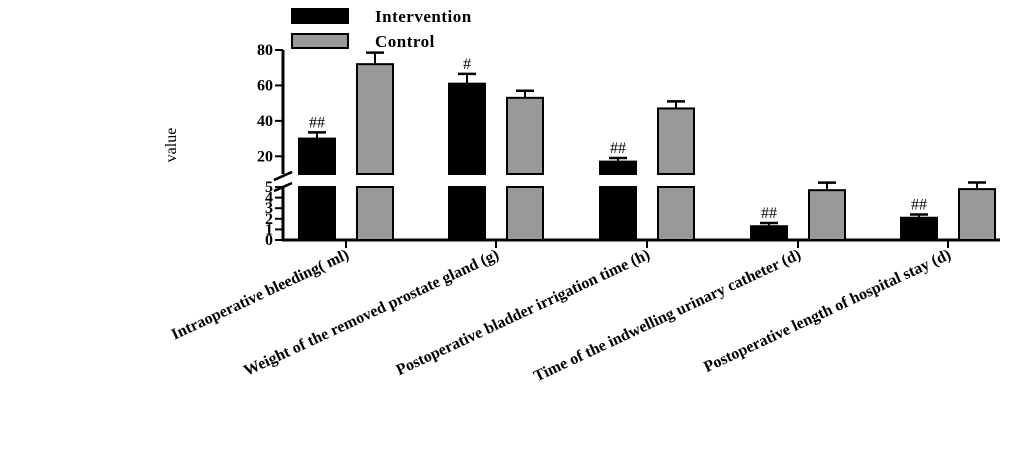 The height and width of the screenshot is (450, 1009). What do you see at coordinates (269, 198) in the screenshot?
I see `y-tick-label: 4` at bounding box center [269, 198].